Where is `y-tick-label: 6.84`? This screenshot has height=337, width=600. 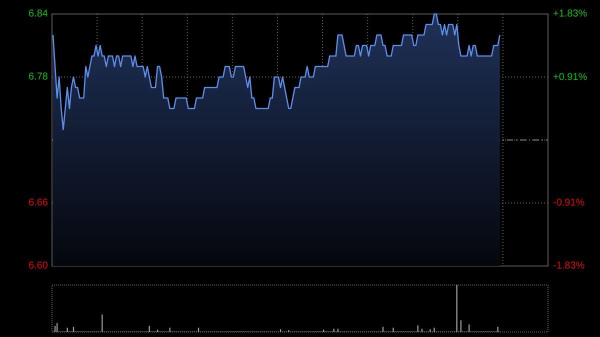 y-tick-label: 6.84 is located at coordinates (38, 14).